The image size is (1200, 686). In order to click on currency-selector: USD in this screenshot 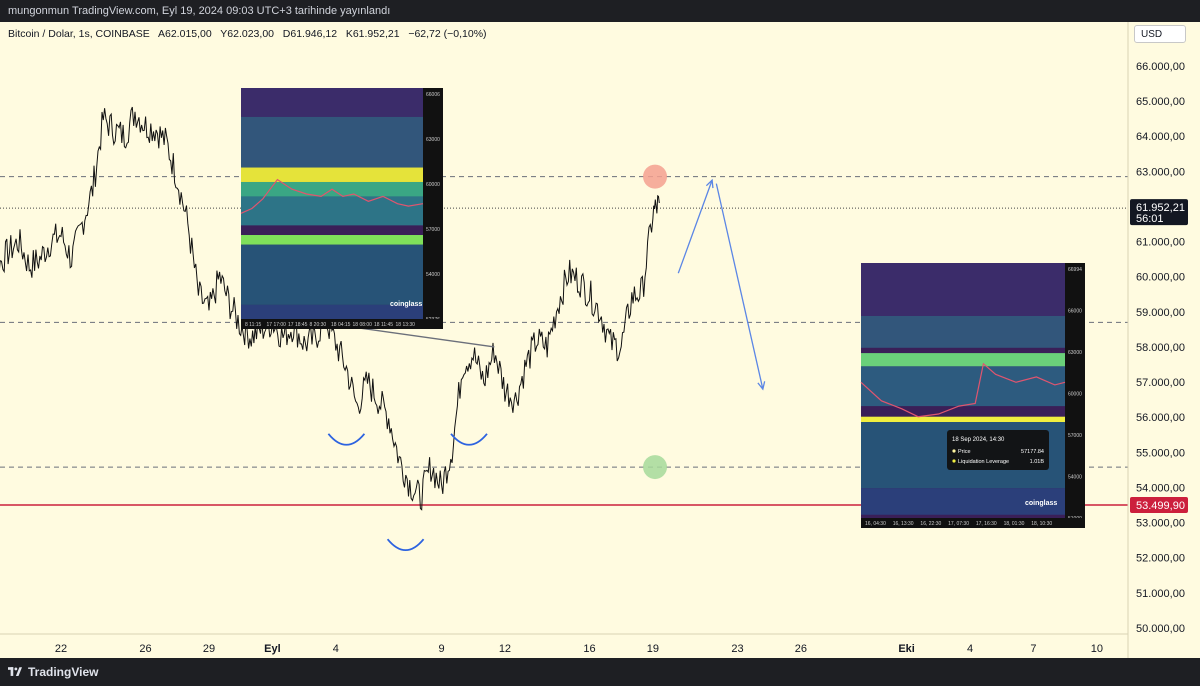, I will do `click(1160, 34)`.